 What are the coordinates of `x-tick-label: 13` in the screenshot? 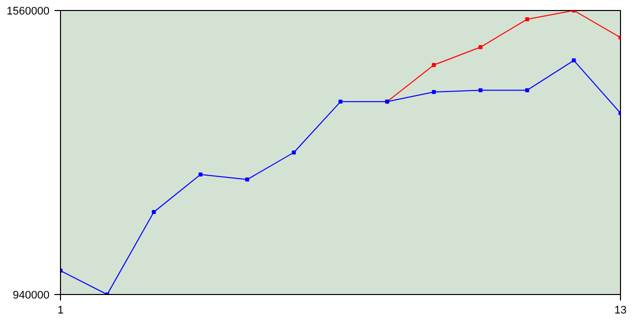 It's located at (620, 310).